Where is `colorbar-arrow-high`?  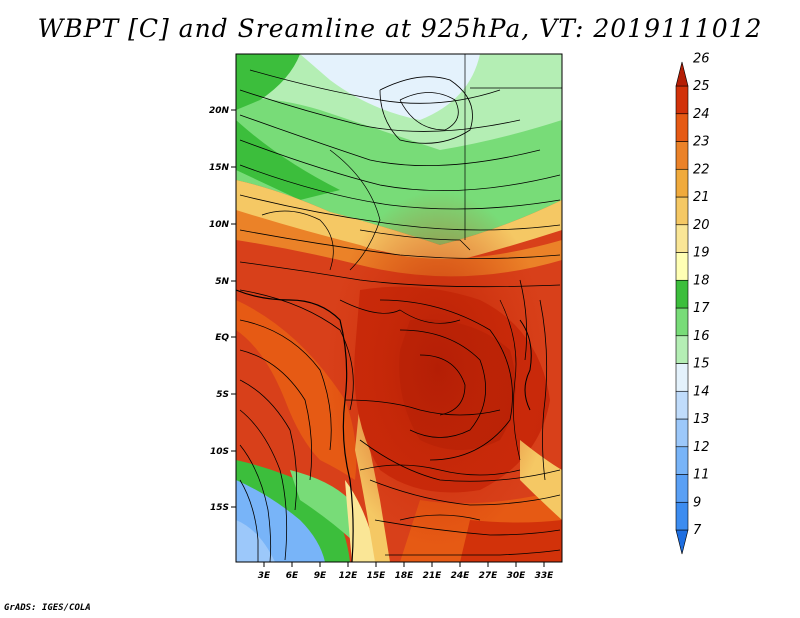 colorbar-arrow-high is located at coordinates (682, 74).